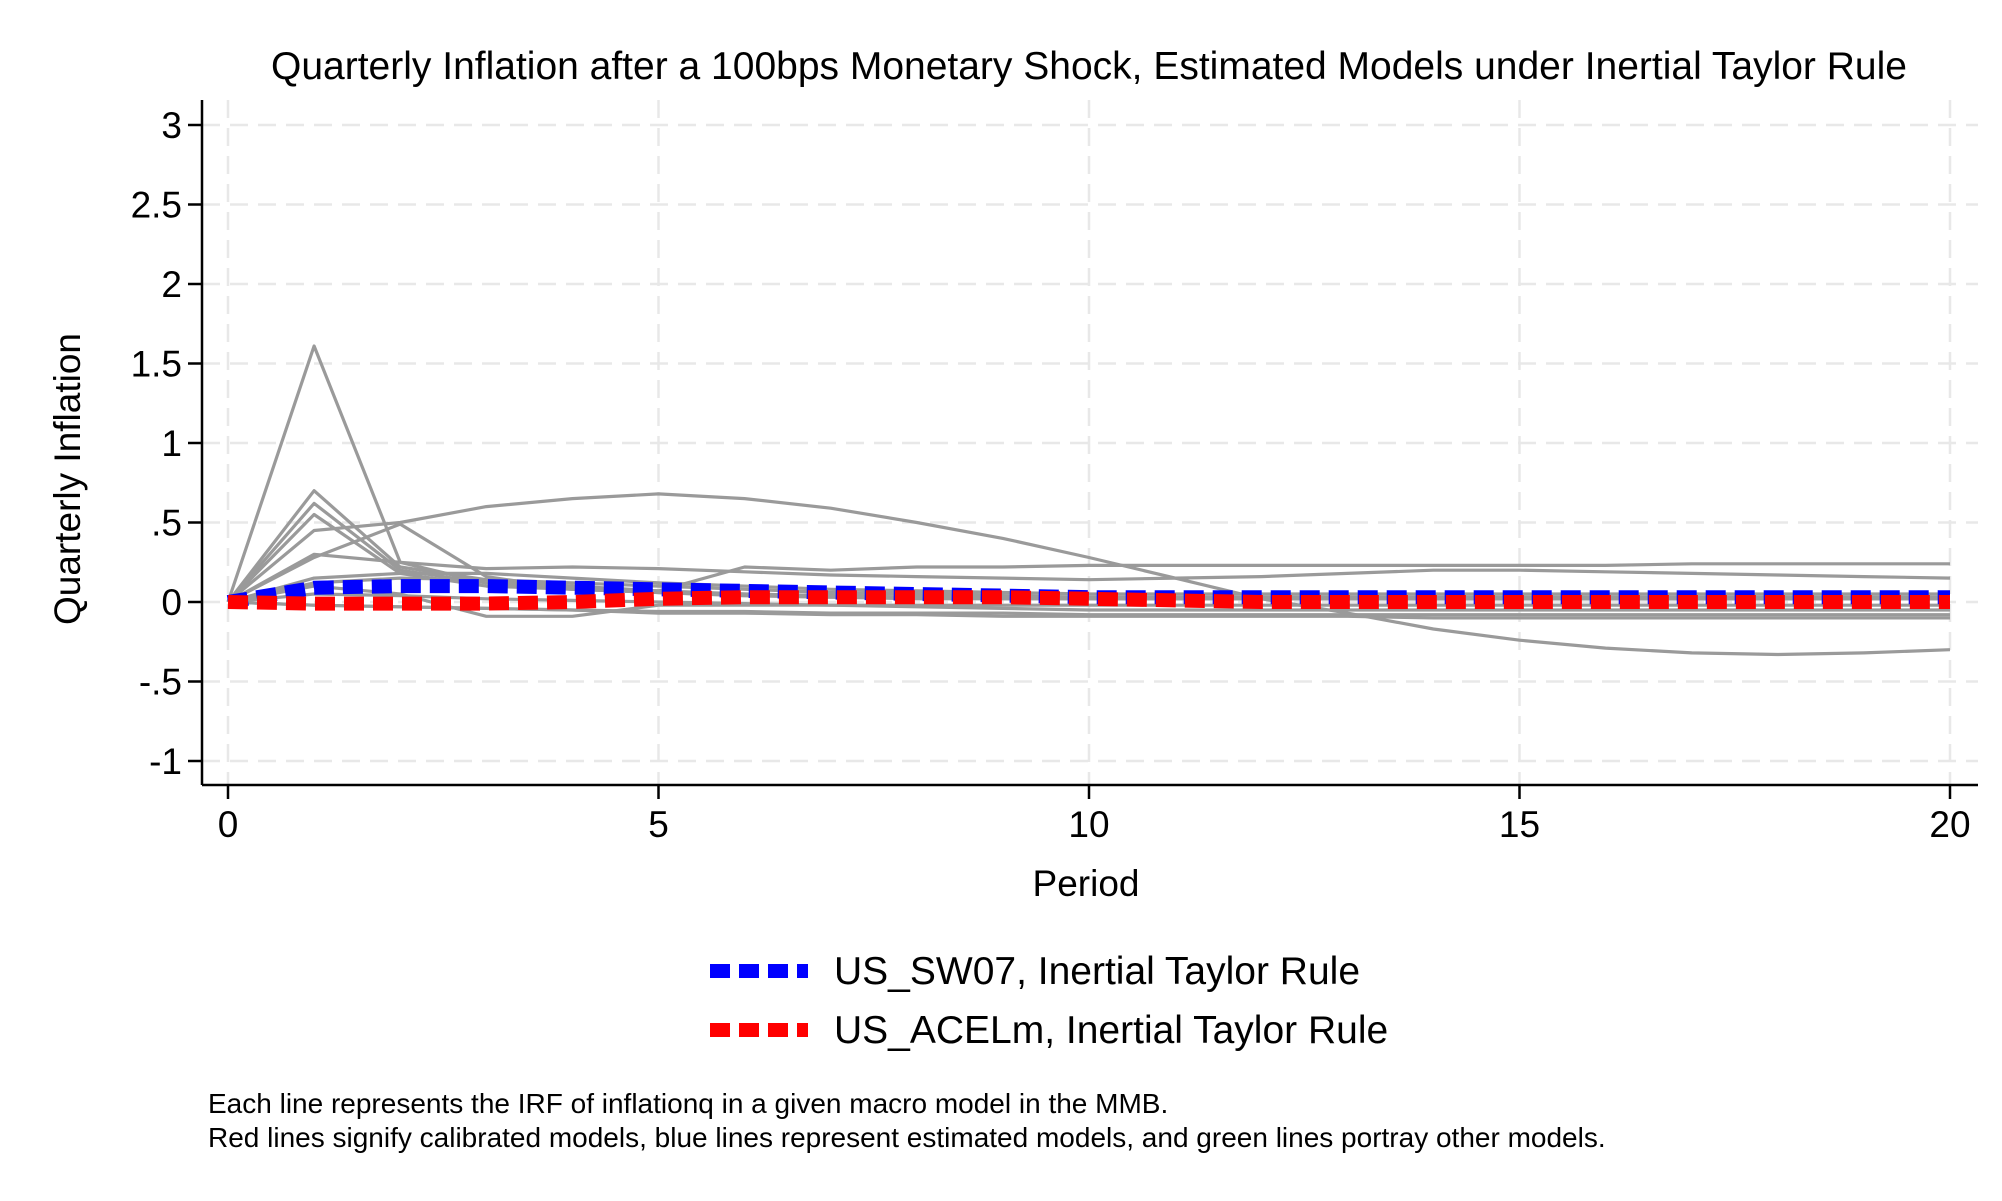 The image size is (2002, 1201). What do you see at coordinates (1111, 1030) in the screenshot?
I see `legend-label-1: US_ACELm, Inertial Taylor Rule` at bounding box center [1111, 1030].